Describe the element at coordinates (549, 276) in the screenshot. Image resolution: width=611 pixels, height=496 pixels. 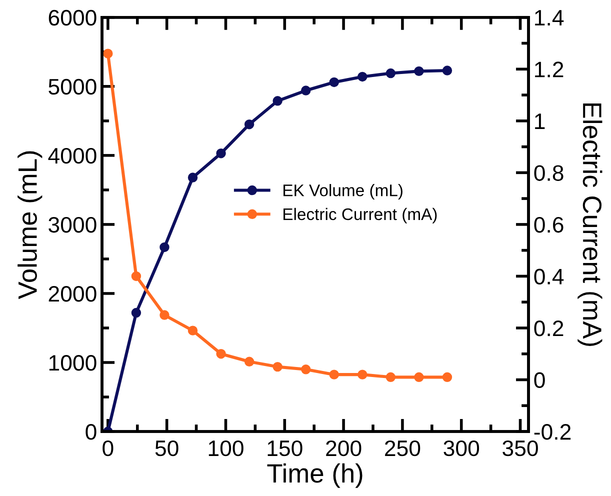
I see `y2-tick-label: 0.4` at that location.